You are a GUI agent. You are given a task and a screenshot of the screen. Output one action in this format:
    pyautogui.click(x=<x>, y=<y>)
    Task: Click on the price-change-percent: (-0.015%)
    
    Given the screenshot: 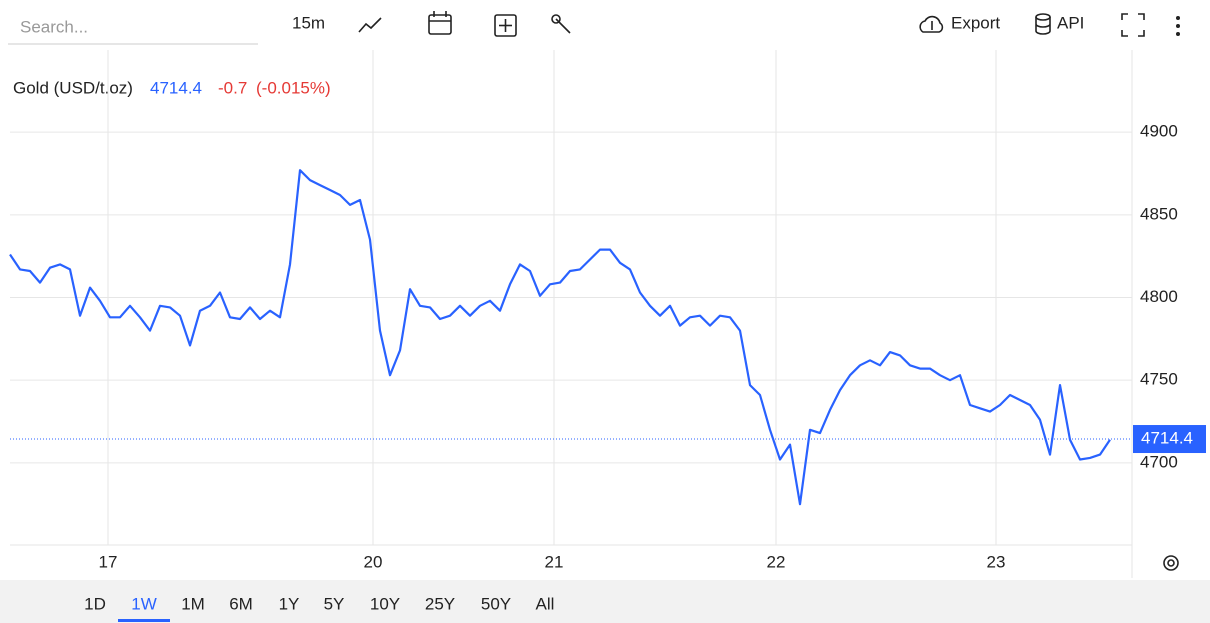 What is the action you would take?
    pyautogui.click(x=293, y=87)
    